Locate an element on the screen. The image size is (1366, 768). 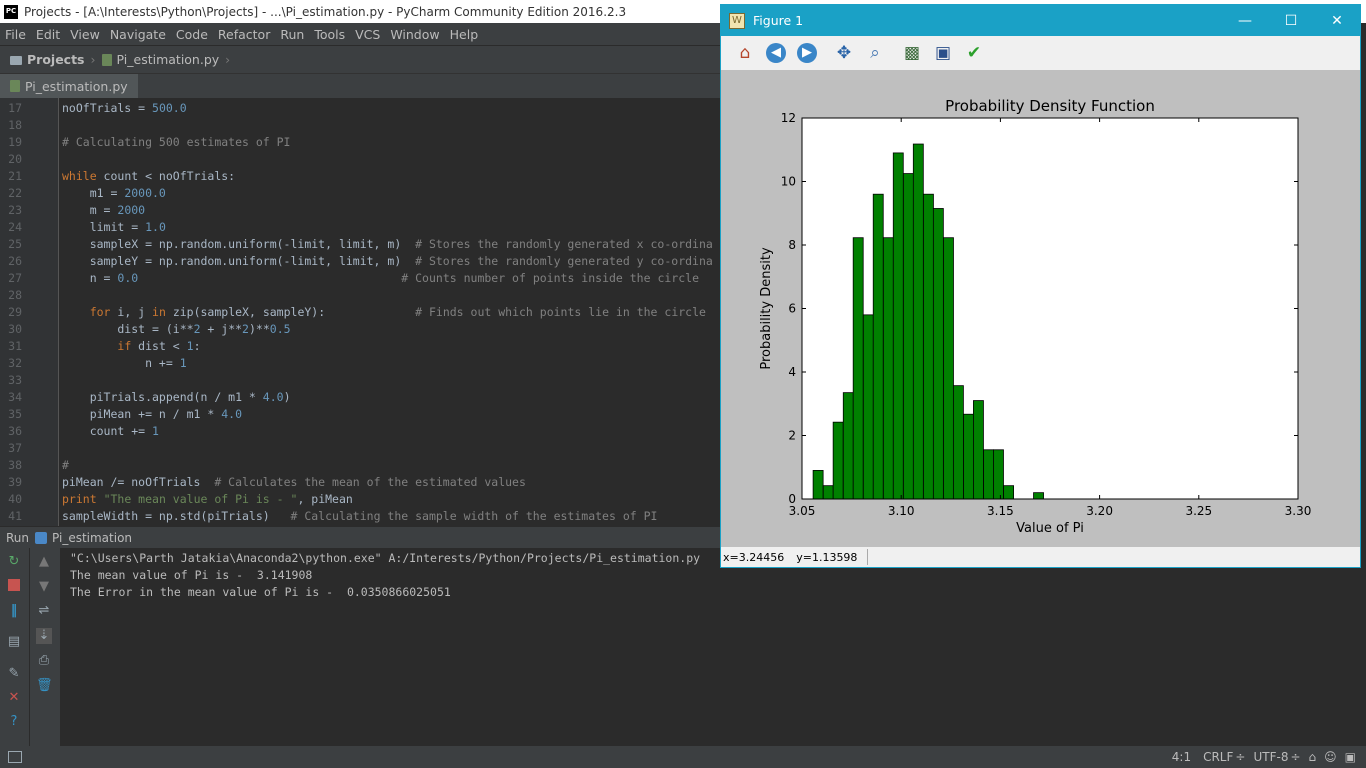
event-log-icon: ▣ is located at coordinates (1350, 757).